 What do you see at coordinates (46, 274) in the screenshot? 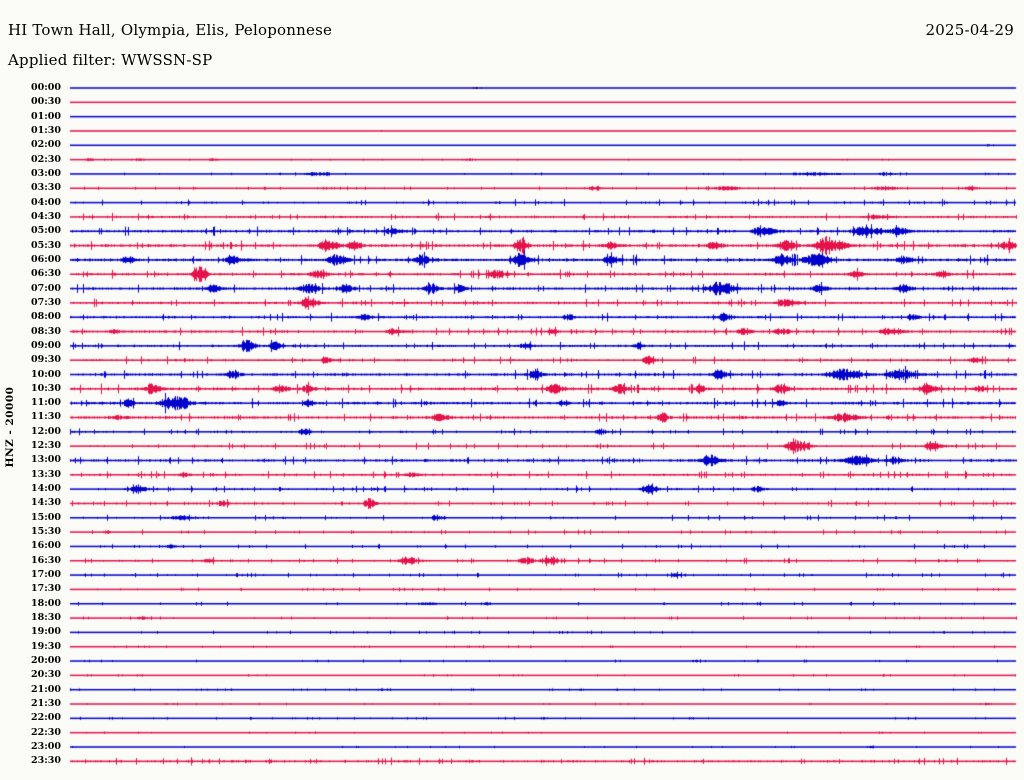
I see `time-label-0630: 06:30` at bounding box center [46, 274].